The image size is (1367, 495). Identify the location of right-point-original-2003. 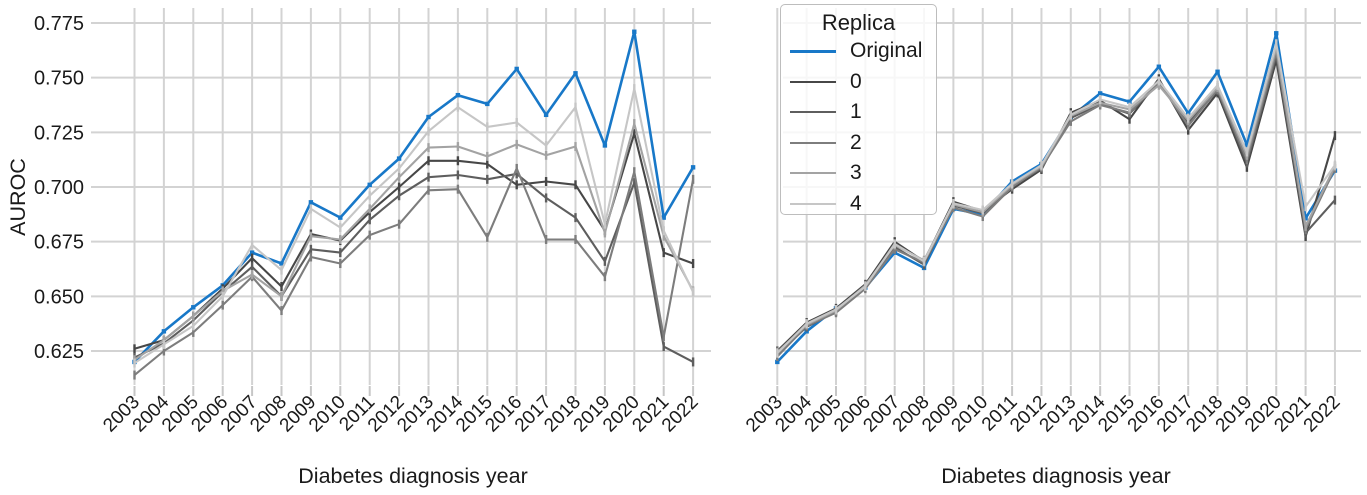
(777, 362).